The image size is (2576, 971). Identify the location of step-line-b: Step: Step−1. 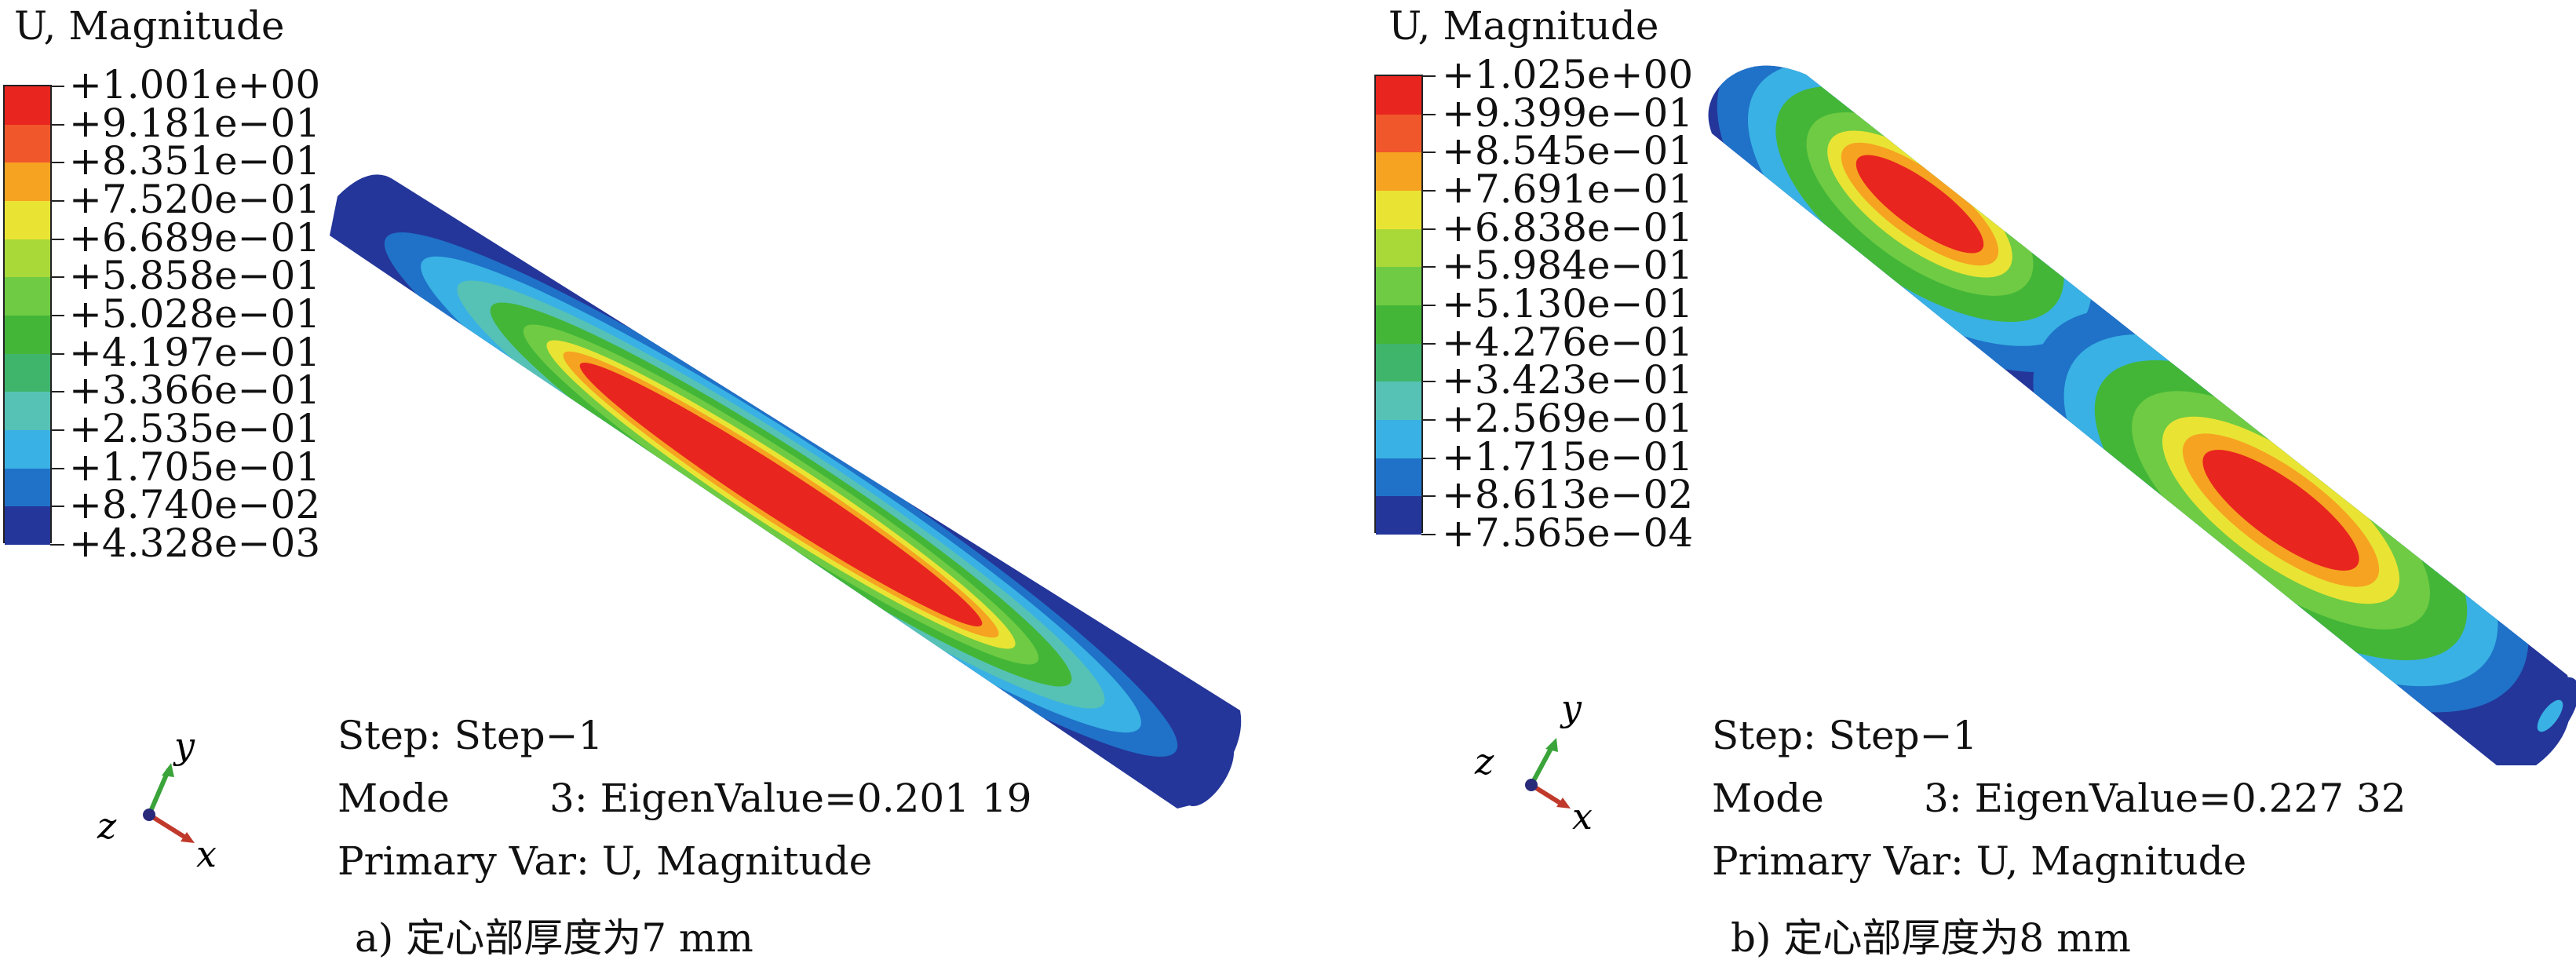
(1845, 735).